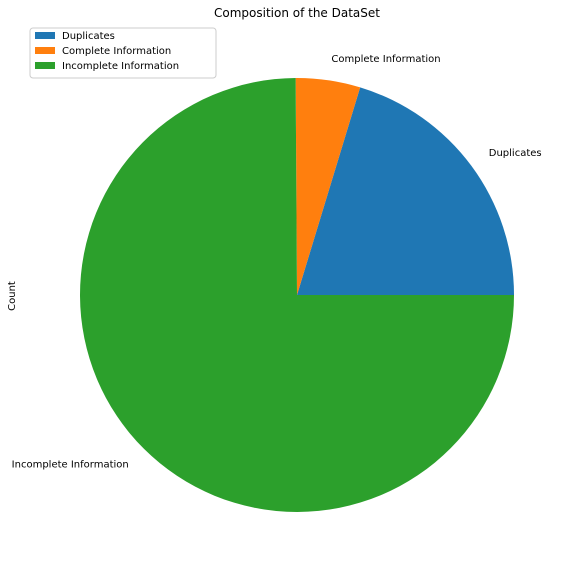 This screenshot has width=575, height=578. I want to click on pie-slice-duplicates, so click(405, 191).